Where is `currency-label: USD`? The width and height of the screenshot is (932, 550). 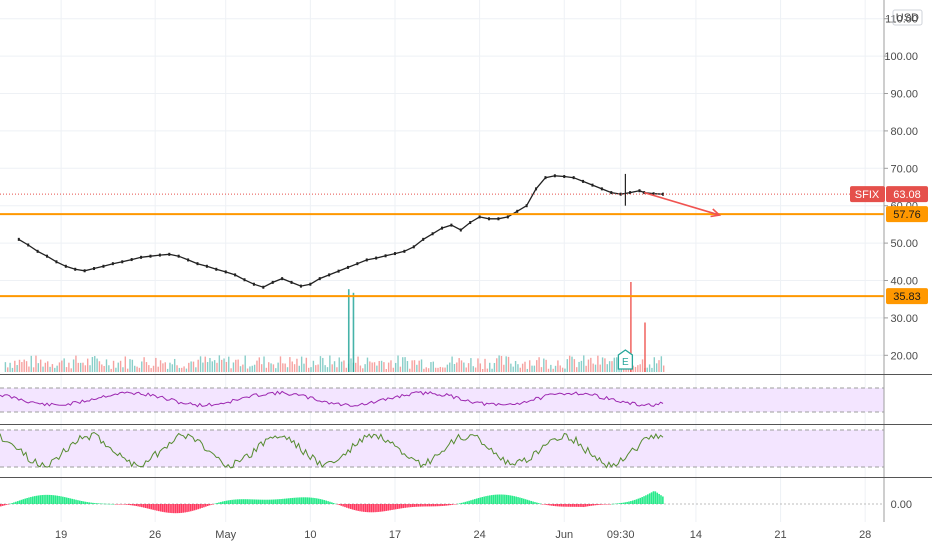
currency-label: USD is located at coordinates (907, 18).